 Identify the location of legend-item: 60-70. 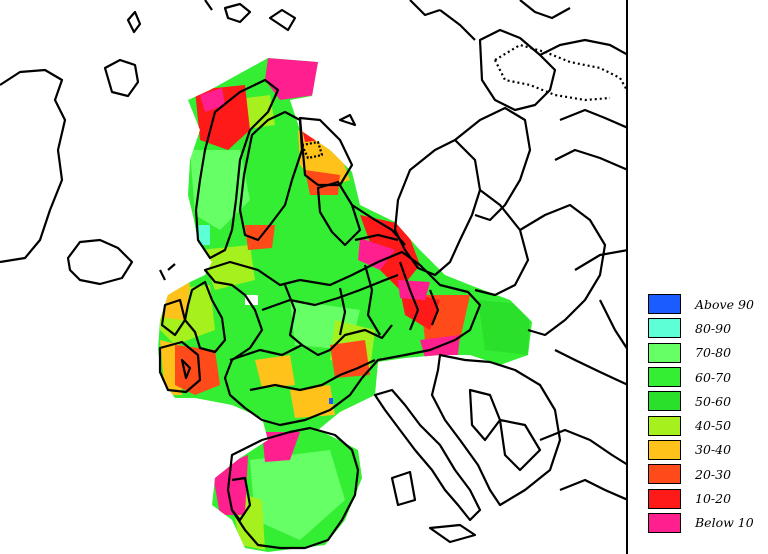
(706, 377).